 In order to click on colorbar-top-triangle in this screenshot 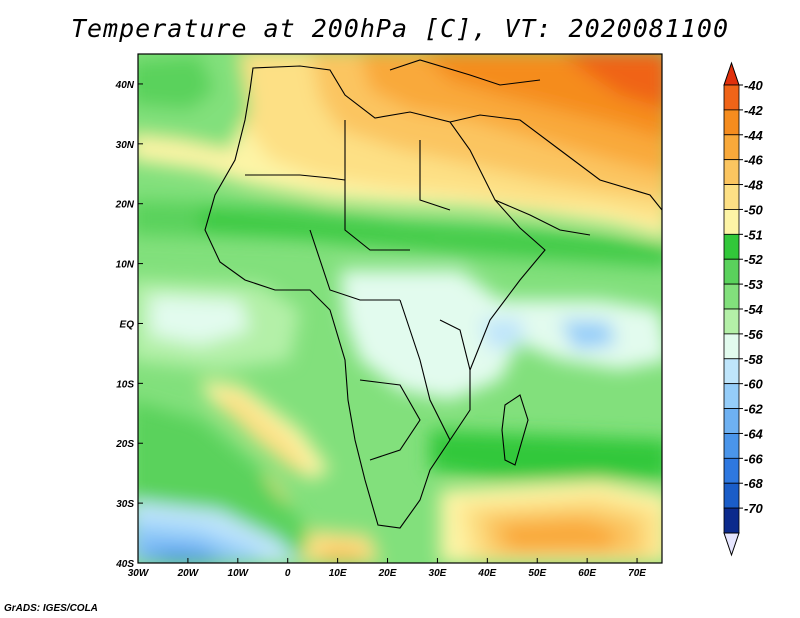, I will do `click(731, 73)`.